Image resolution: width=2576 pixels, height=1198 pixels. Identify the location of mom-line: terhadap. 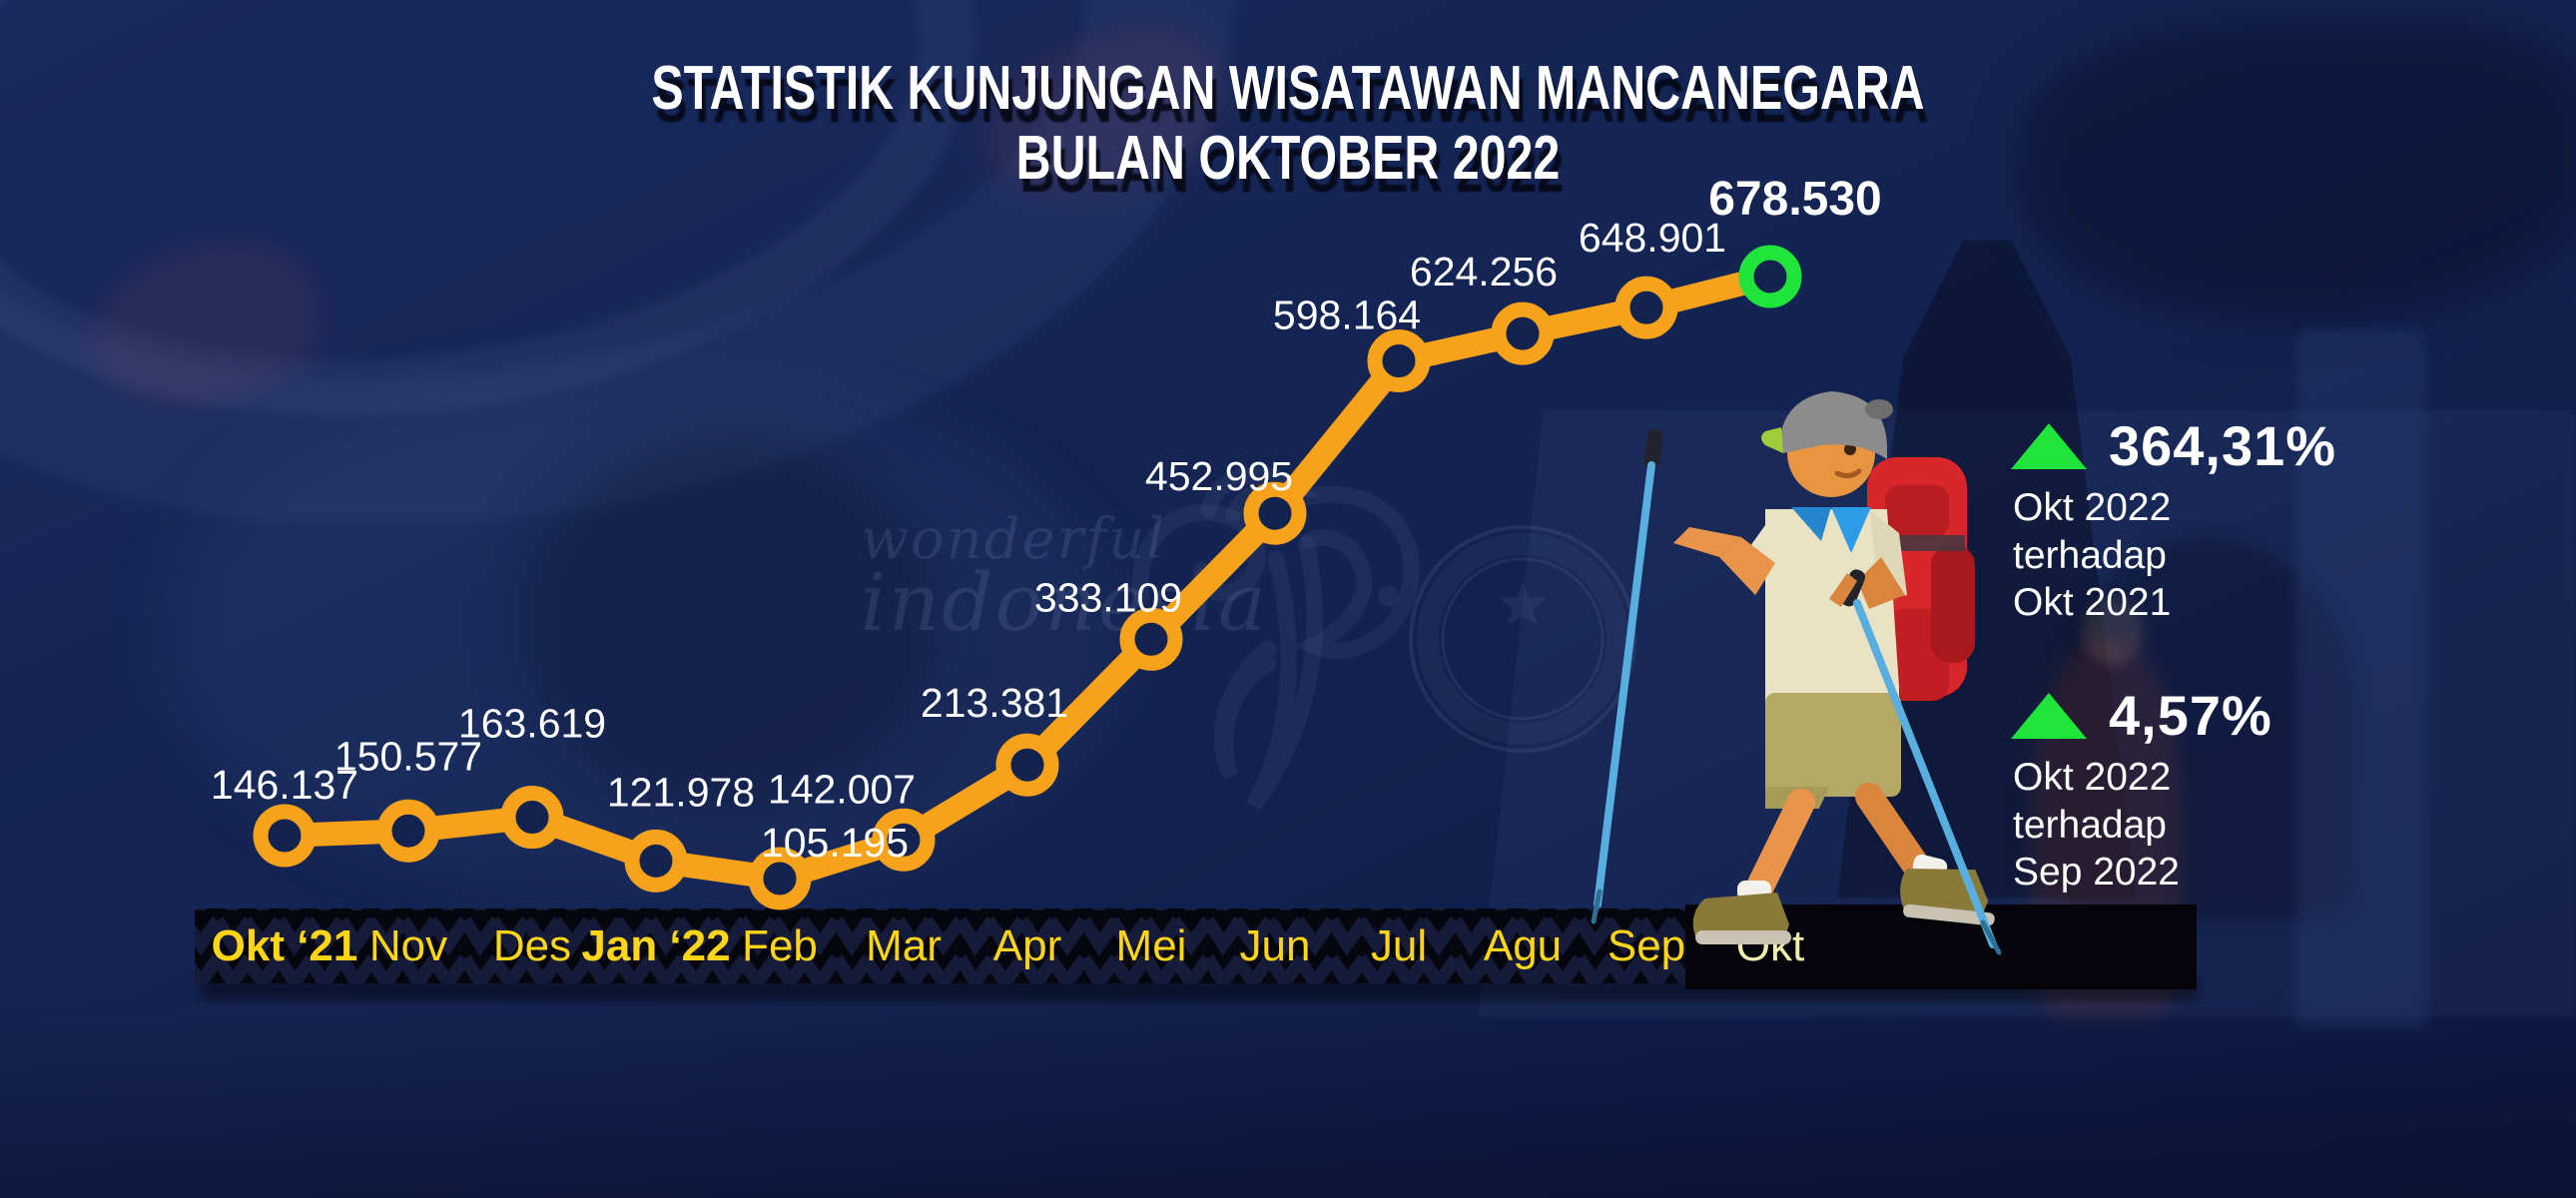
(2090, 825).